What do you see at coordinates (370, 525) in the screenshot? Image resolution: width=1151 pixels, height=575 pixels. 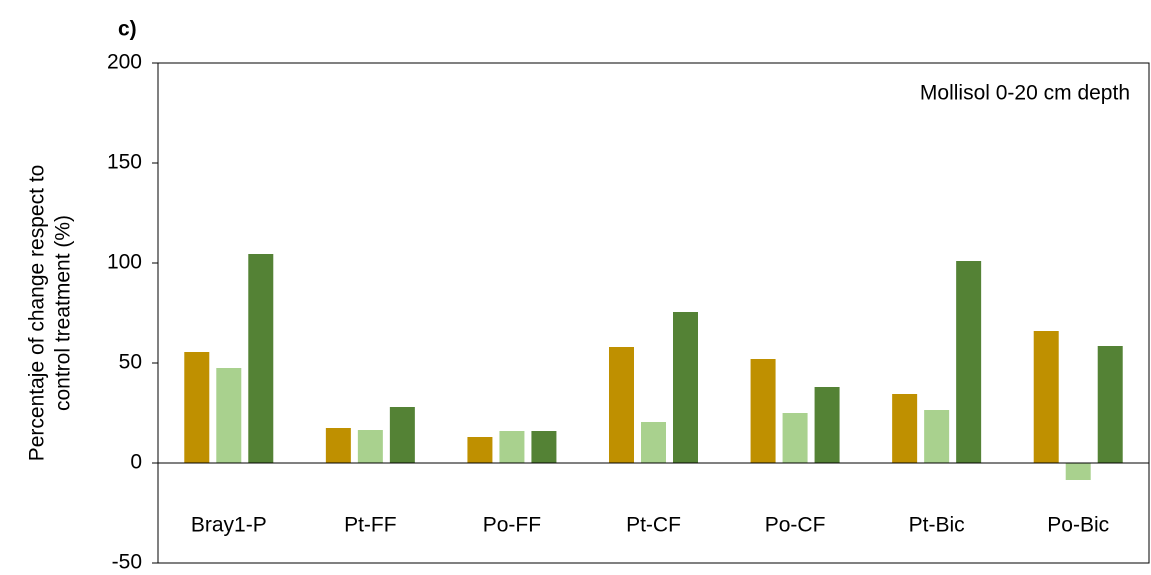 I see `x-tick-label: Pt-FF` at bounding box center [370, 525].